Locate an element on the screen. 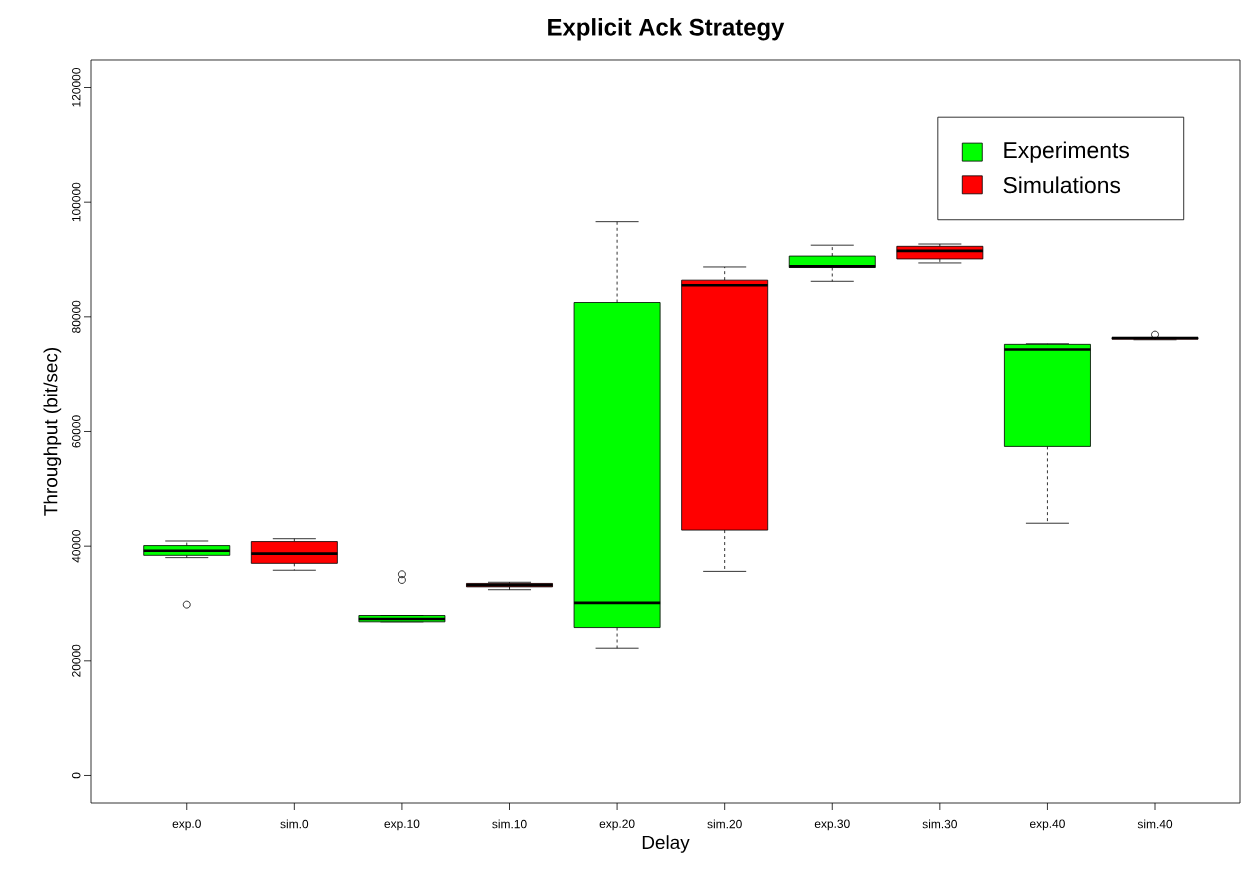 The image size is (1249, 885). x-tick-label: exp.0 is located at coordinates (186, 825).